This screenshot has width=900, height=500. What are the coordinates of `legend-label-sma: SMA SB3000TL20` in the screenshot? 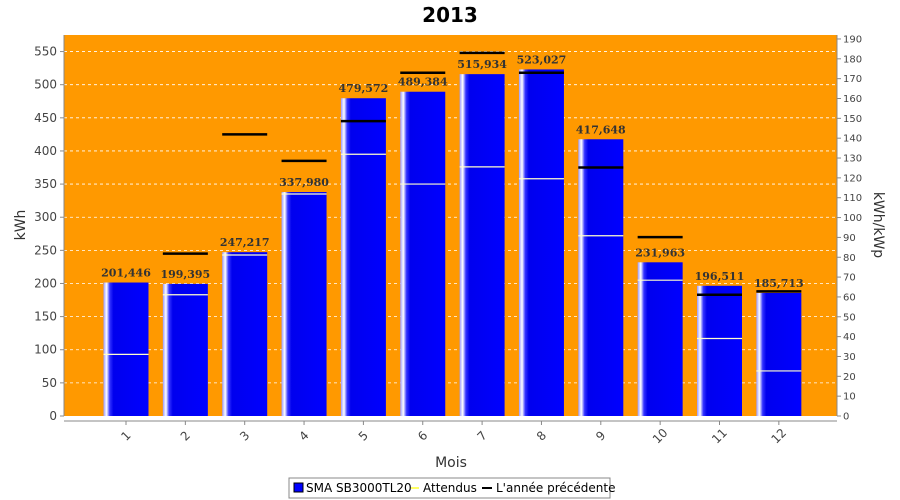 It's located at (359, 488).